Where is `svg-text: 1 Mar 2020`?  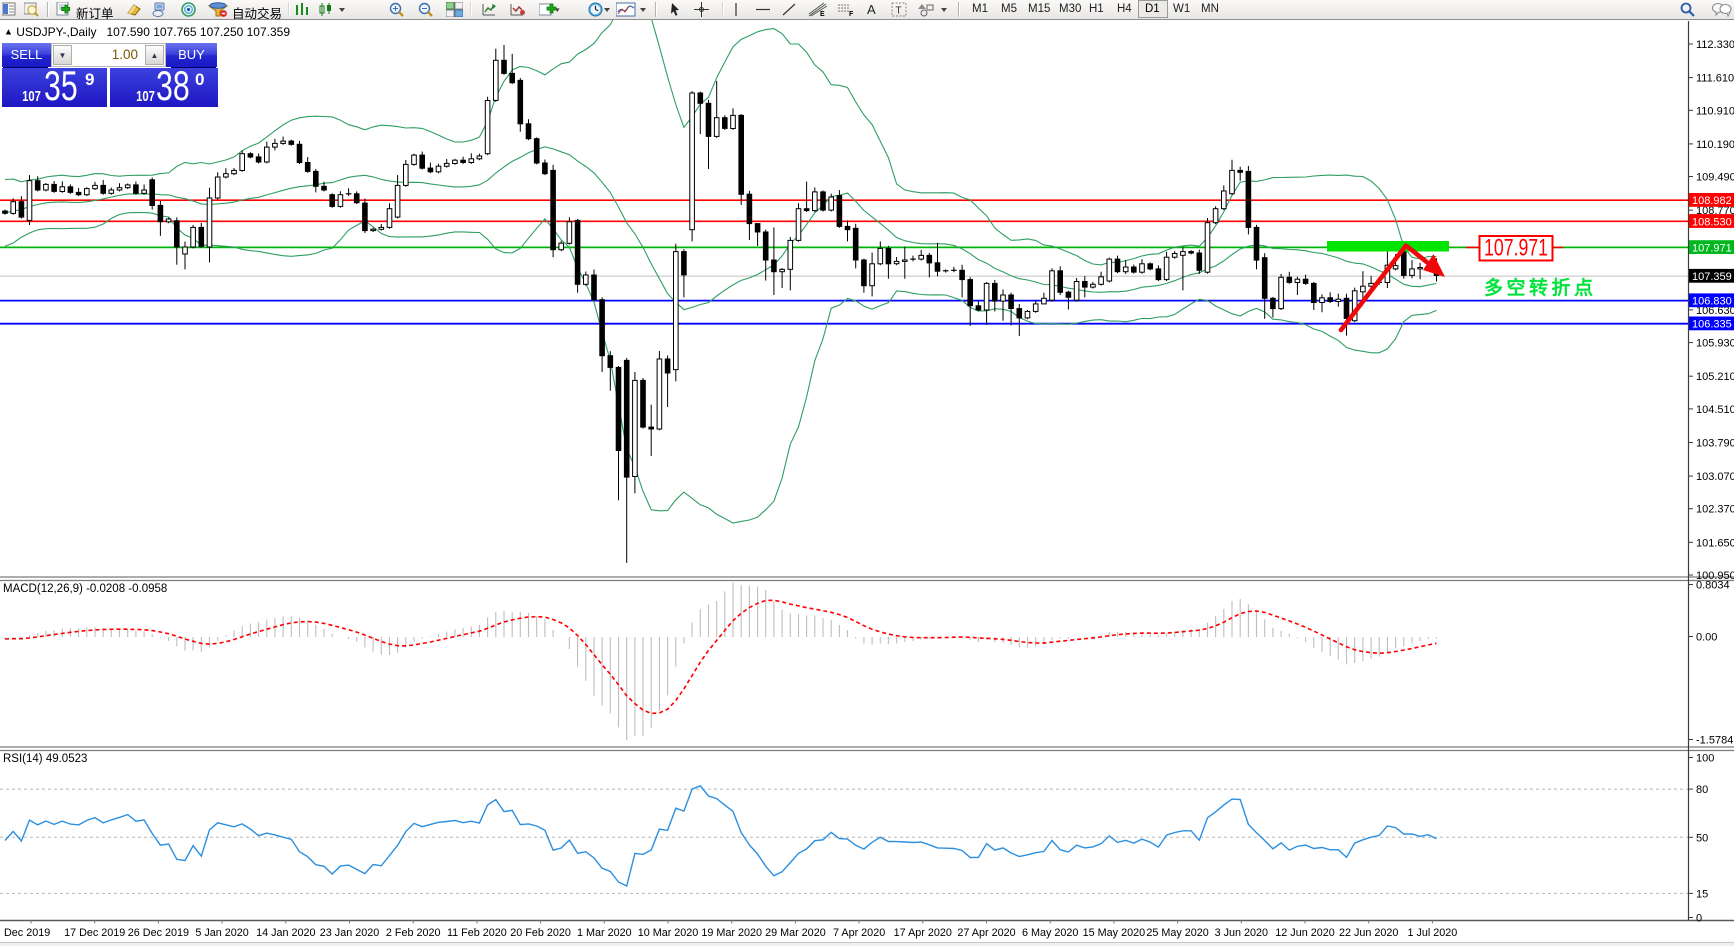 svg-text: 1 Mar 2020 is located at coordinates (604, 933).